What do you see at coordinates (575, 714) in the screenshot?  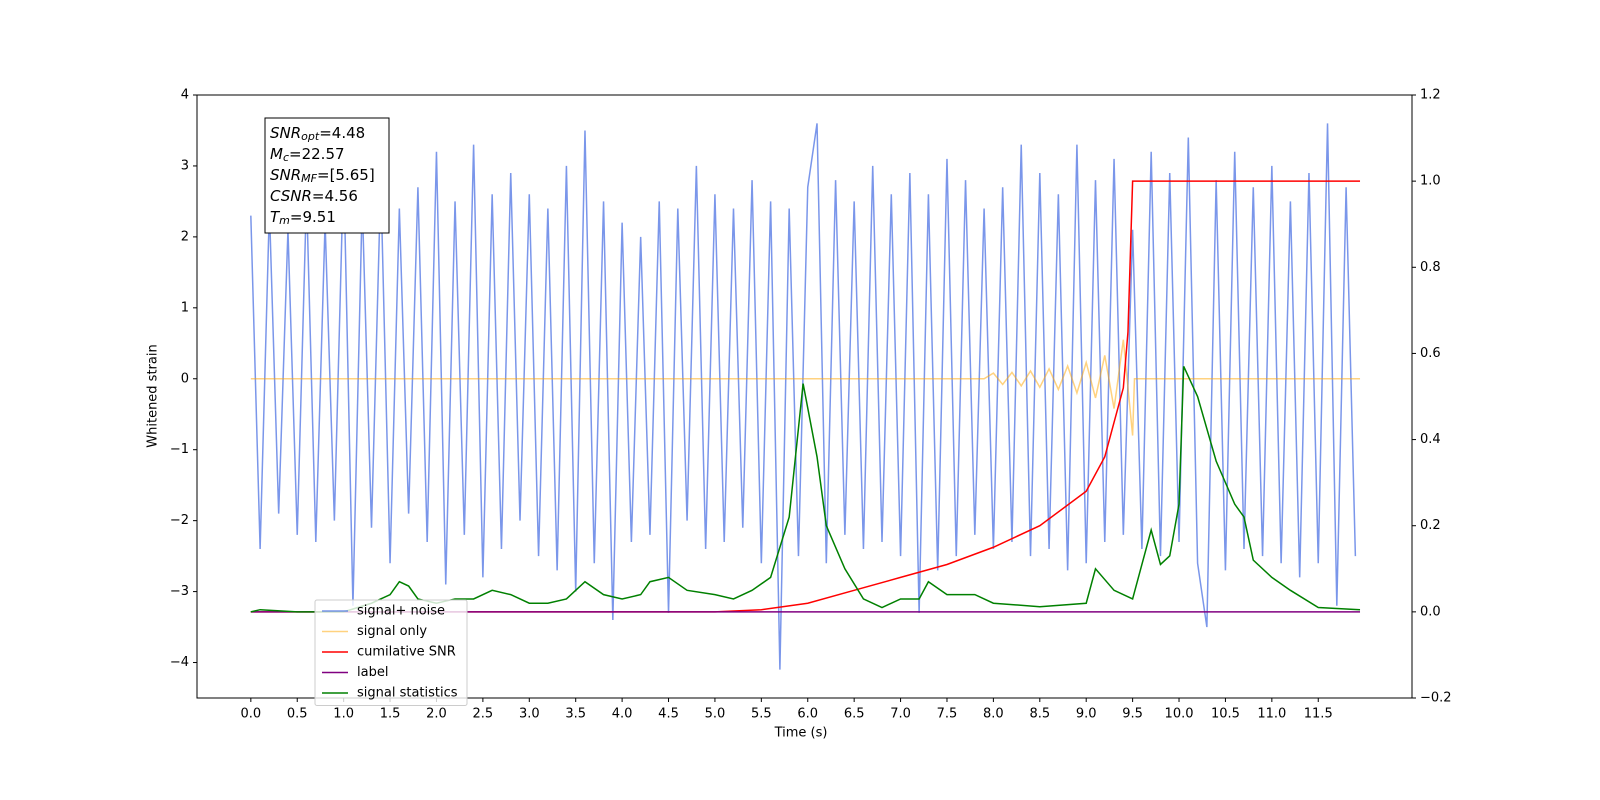 I see `x-tick-label: 3.5` at bounding box center [575, 714].